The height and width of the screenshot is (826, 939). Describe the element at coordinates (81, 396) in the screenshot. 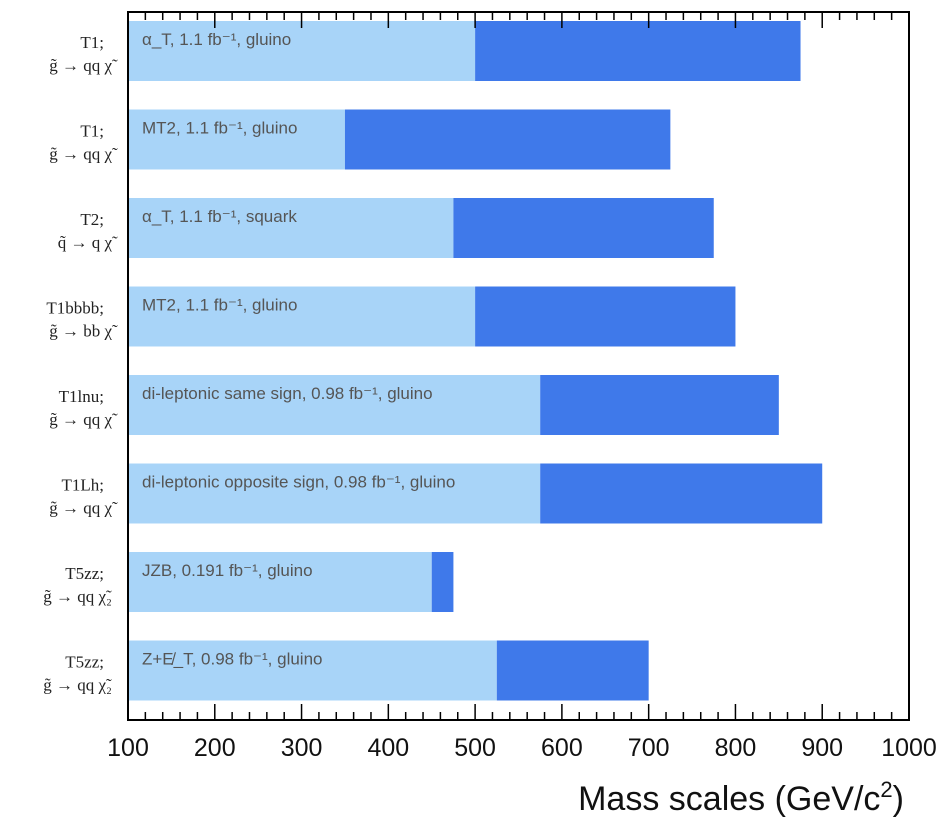

I see `row-label-model: T1lnu;` at that location.